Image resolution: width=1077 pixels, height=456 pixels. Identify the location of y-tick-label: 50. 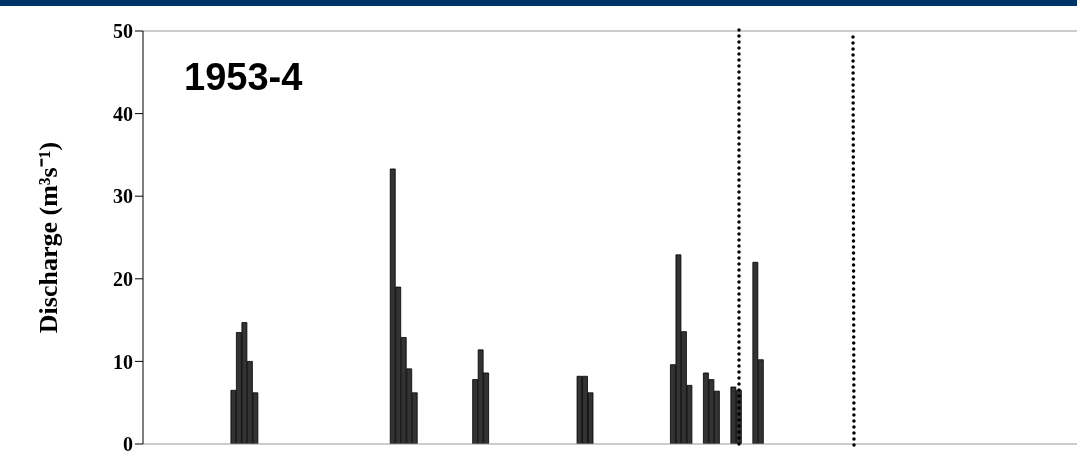
(123, 31).